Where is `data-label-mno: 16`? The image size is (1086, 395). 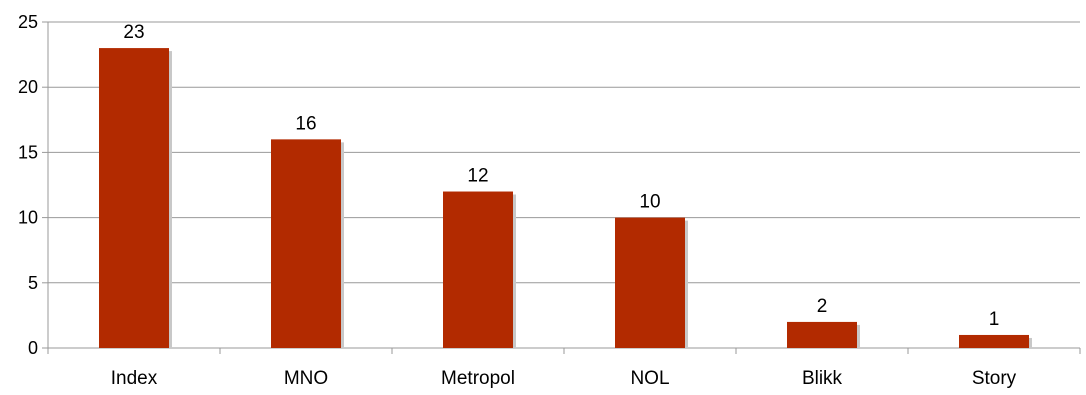
data-label-mno: 16 is located at coordinates (305, 123).